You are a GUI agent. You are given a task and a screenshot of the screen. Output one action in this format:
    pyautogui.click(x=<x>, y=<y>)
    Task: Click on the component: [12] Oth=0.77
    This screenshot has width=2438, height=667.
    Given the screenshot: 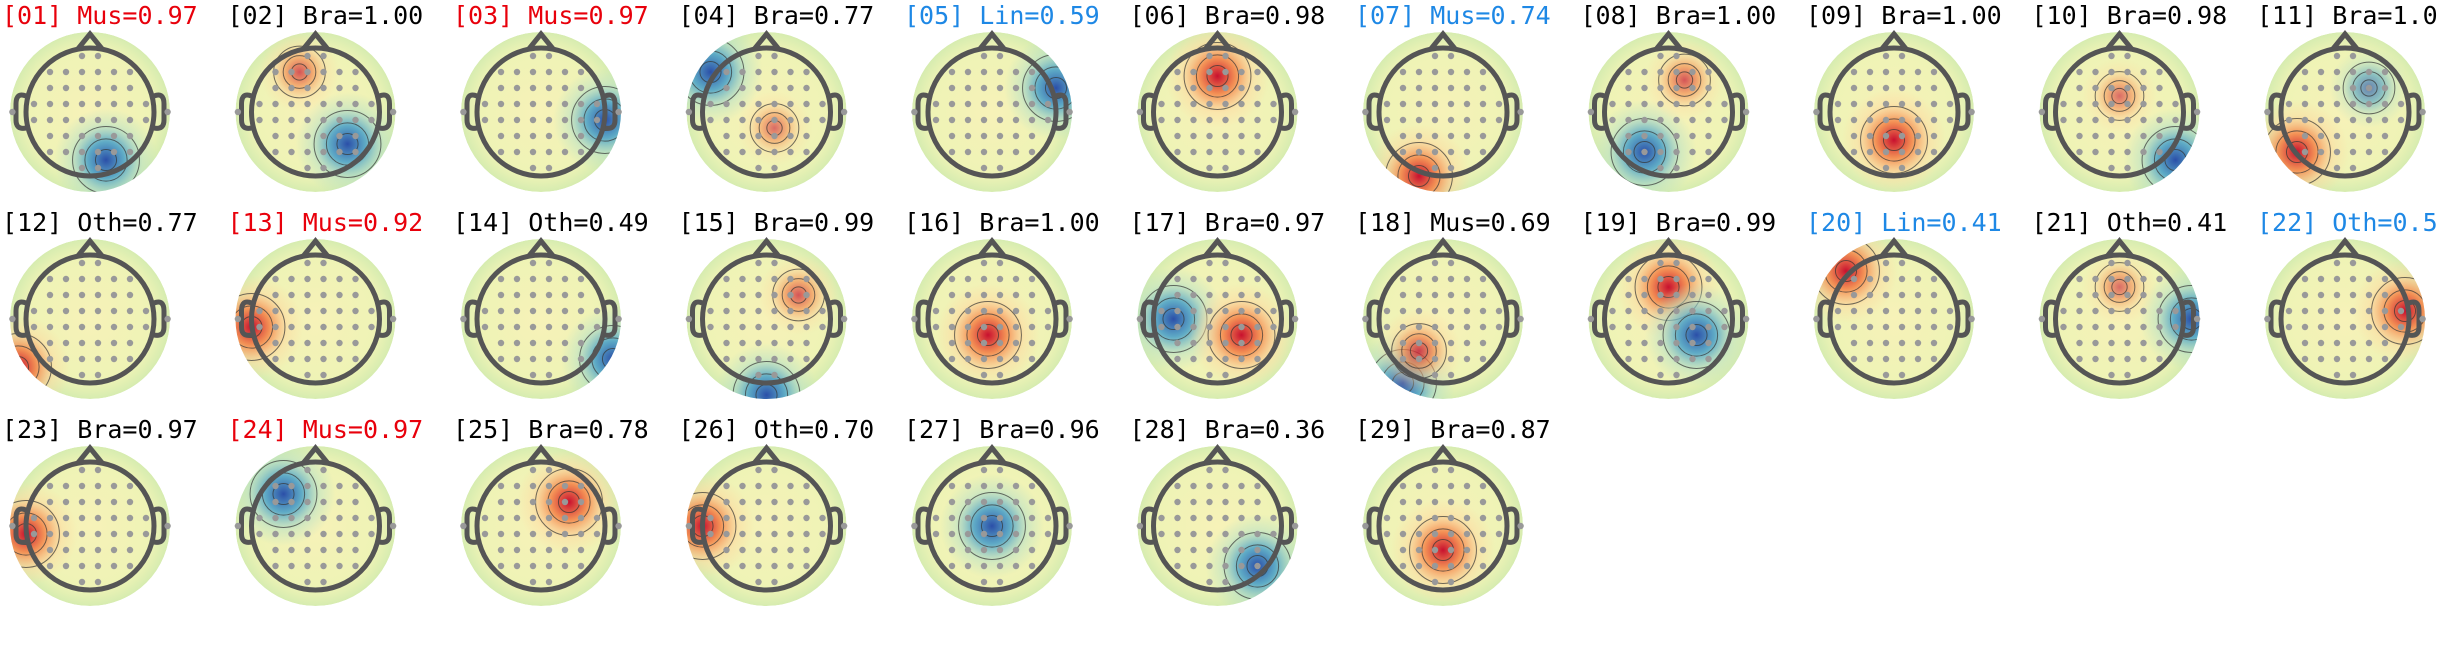 What is the action you would take?
    pyautogui.click(x=100, y=303)
    